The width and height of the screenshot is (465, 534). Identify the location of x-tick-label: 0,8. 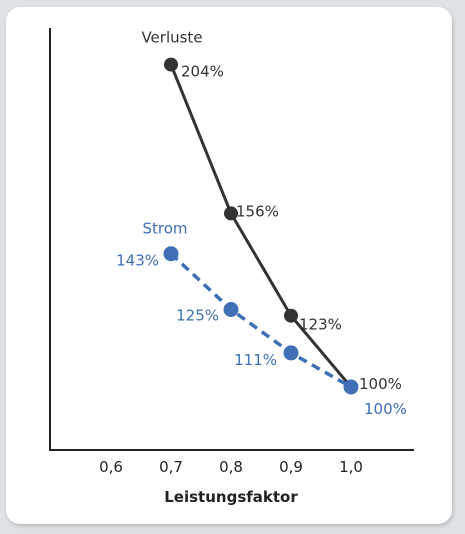
(231, 467).